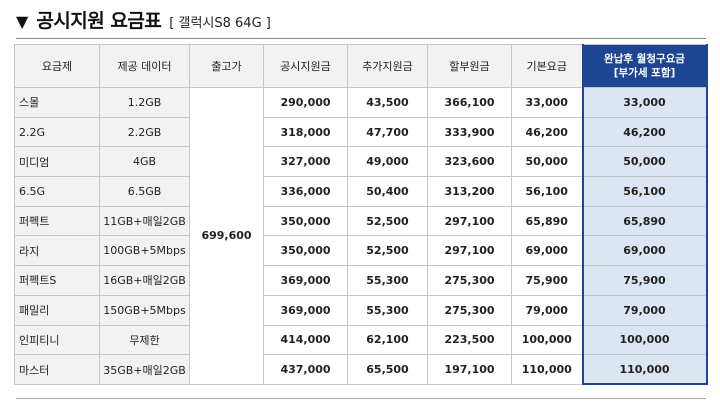  Describe the element at coordinates (644, 102) in the screenshot. I see `cell-monthly-fee: 33,000` at that location.